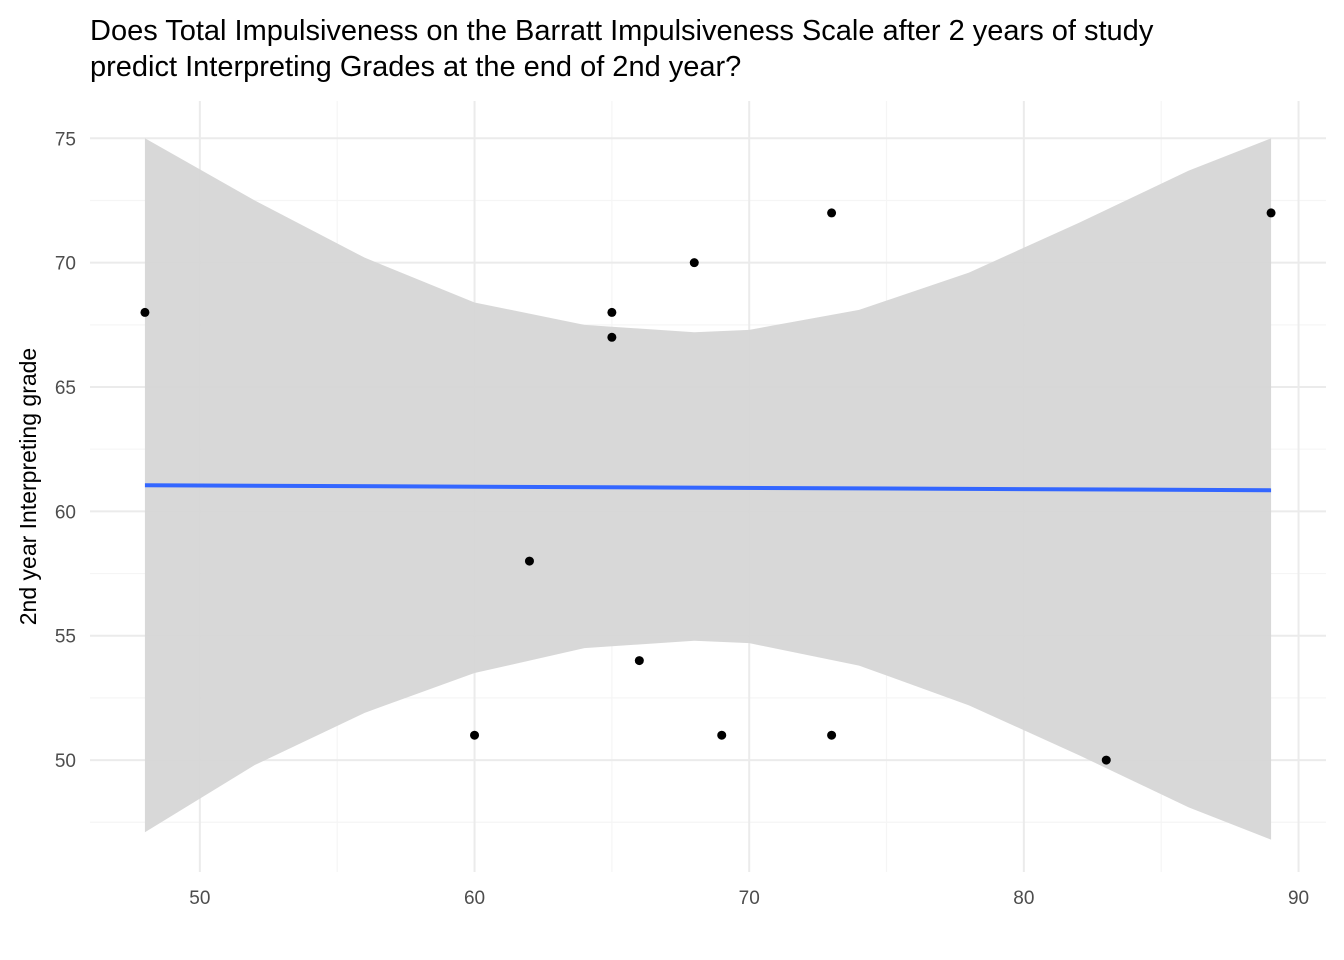 Image resolution: width=1344 pixels, height=960 pixels. What do you see at coordinates (65, 761) in the screenshot?
I see `y-tick-label: 50` at bounding box center [65, 761].